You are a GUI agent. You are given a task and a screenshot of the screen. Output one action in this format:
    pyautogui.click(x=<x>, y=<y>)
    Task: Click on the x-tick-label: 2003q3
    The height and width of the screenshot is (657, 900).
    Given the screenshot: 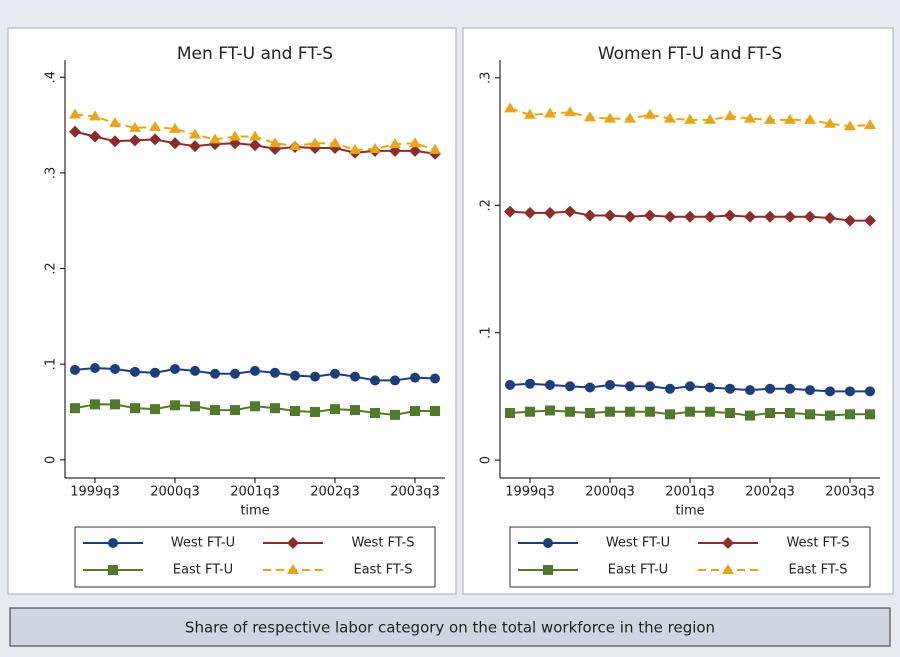 What is the action you would take?
    pyautogui.click(x=415, y=492)
    